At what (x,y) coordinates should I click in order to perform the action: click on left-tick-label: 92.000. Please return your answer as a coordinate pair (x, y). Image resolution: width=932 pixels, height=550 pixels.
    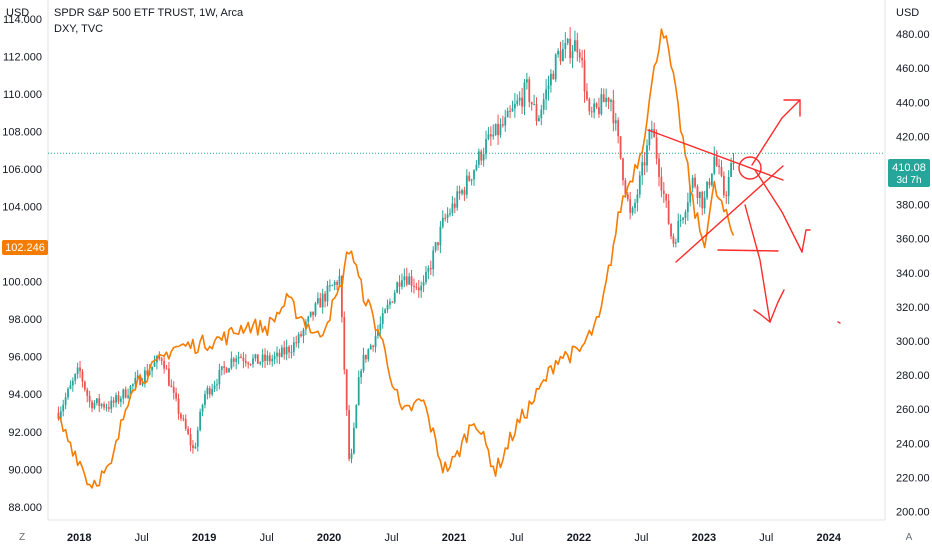
    Looking at the image, I should click on (25, 433).